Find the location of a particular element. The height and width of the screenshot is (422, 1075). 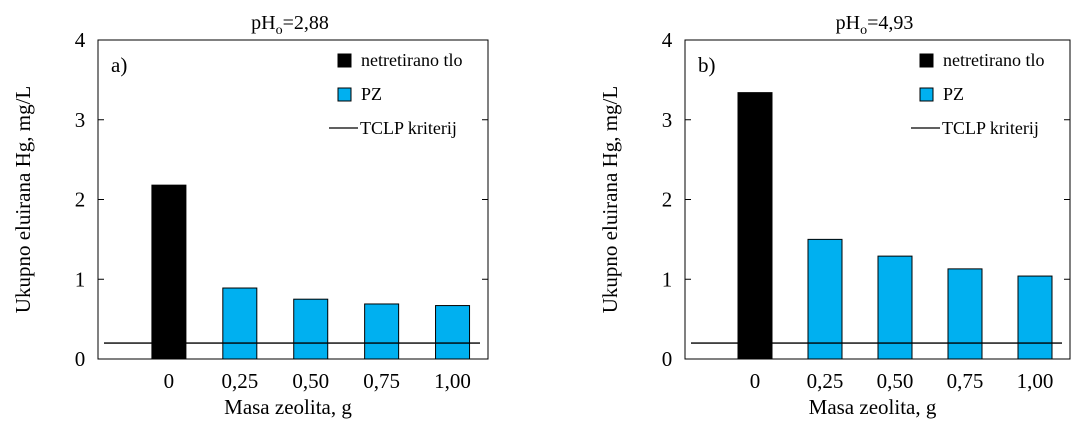

chart-title: pHo=2,88 is located at coordinates (290, 25).